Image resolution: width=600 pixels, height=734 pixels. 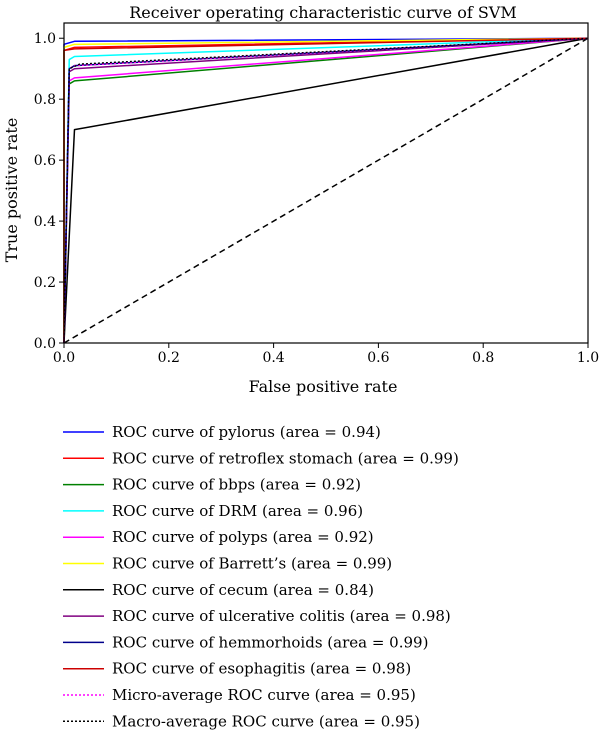 What do you see at coordinates (246, 432) in the screenshot?
I see `legend-label-0: ROC curve of pylorus (area = 0.94)` at bounding box center [246, 432].